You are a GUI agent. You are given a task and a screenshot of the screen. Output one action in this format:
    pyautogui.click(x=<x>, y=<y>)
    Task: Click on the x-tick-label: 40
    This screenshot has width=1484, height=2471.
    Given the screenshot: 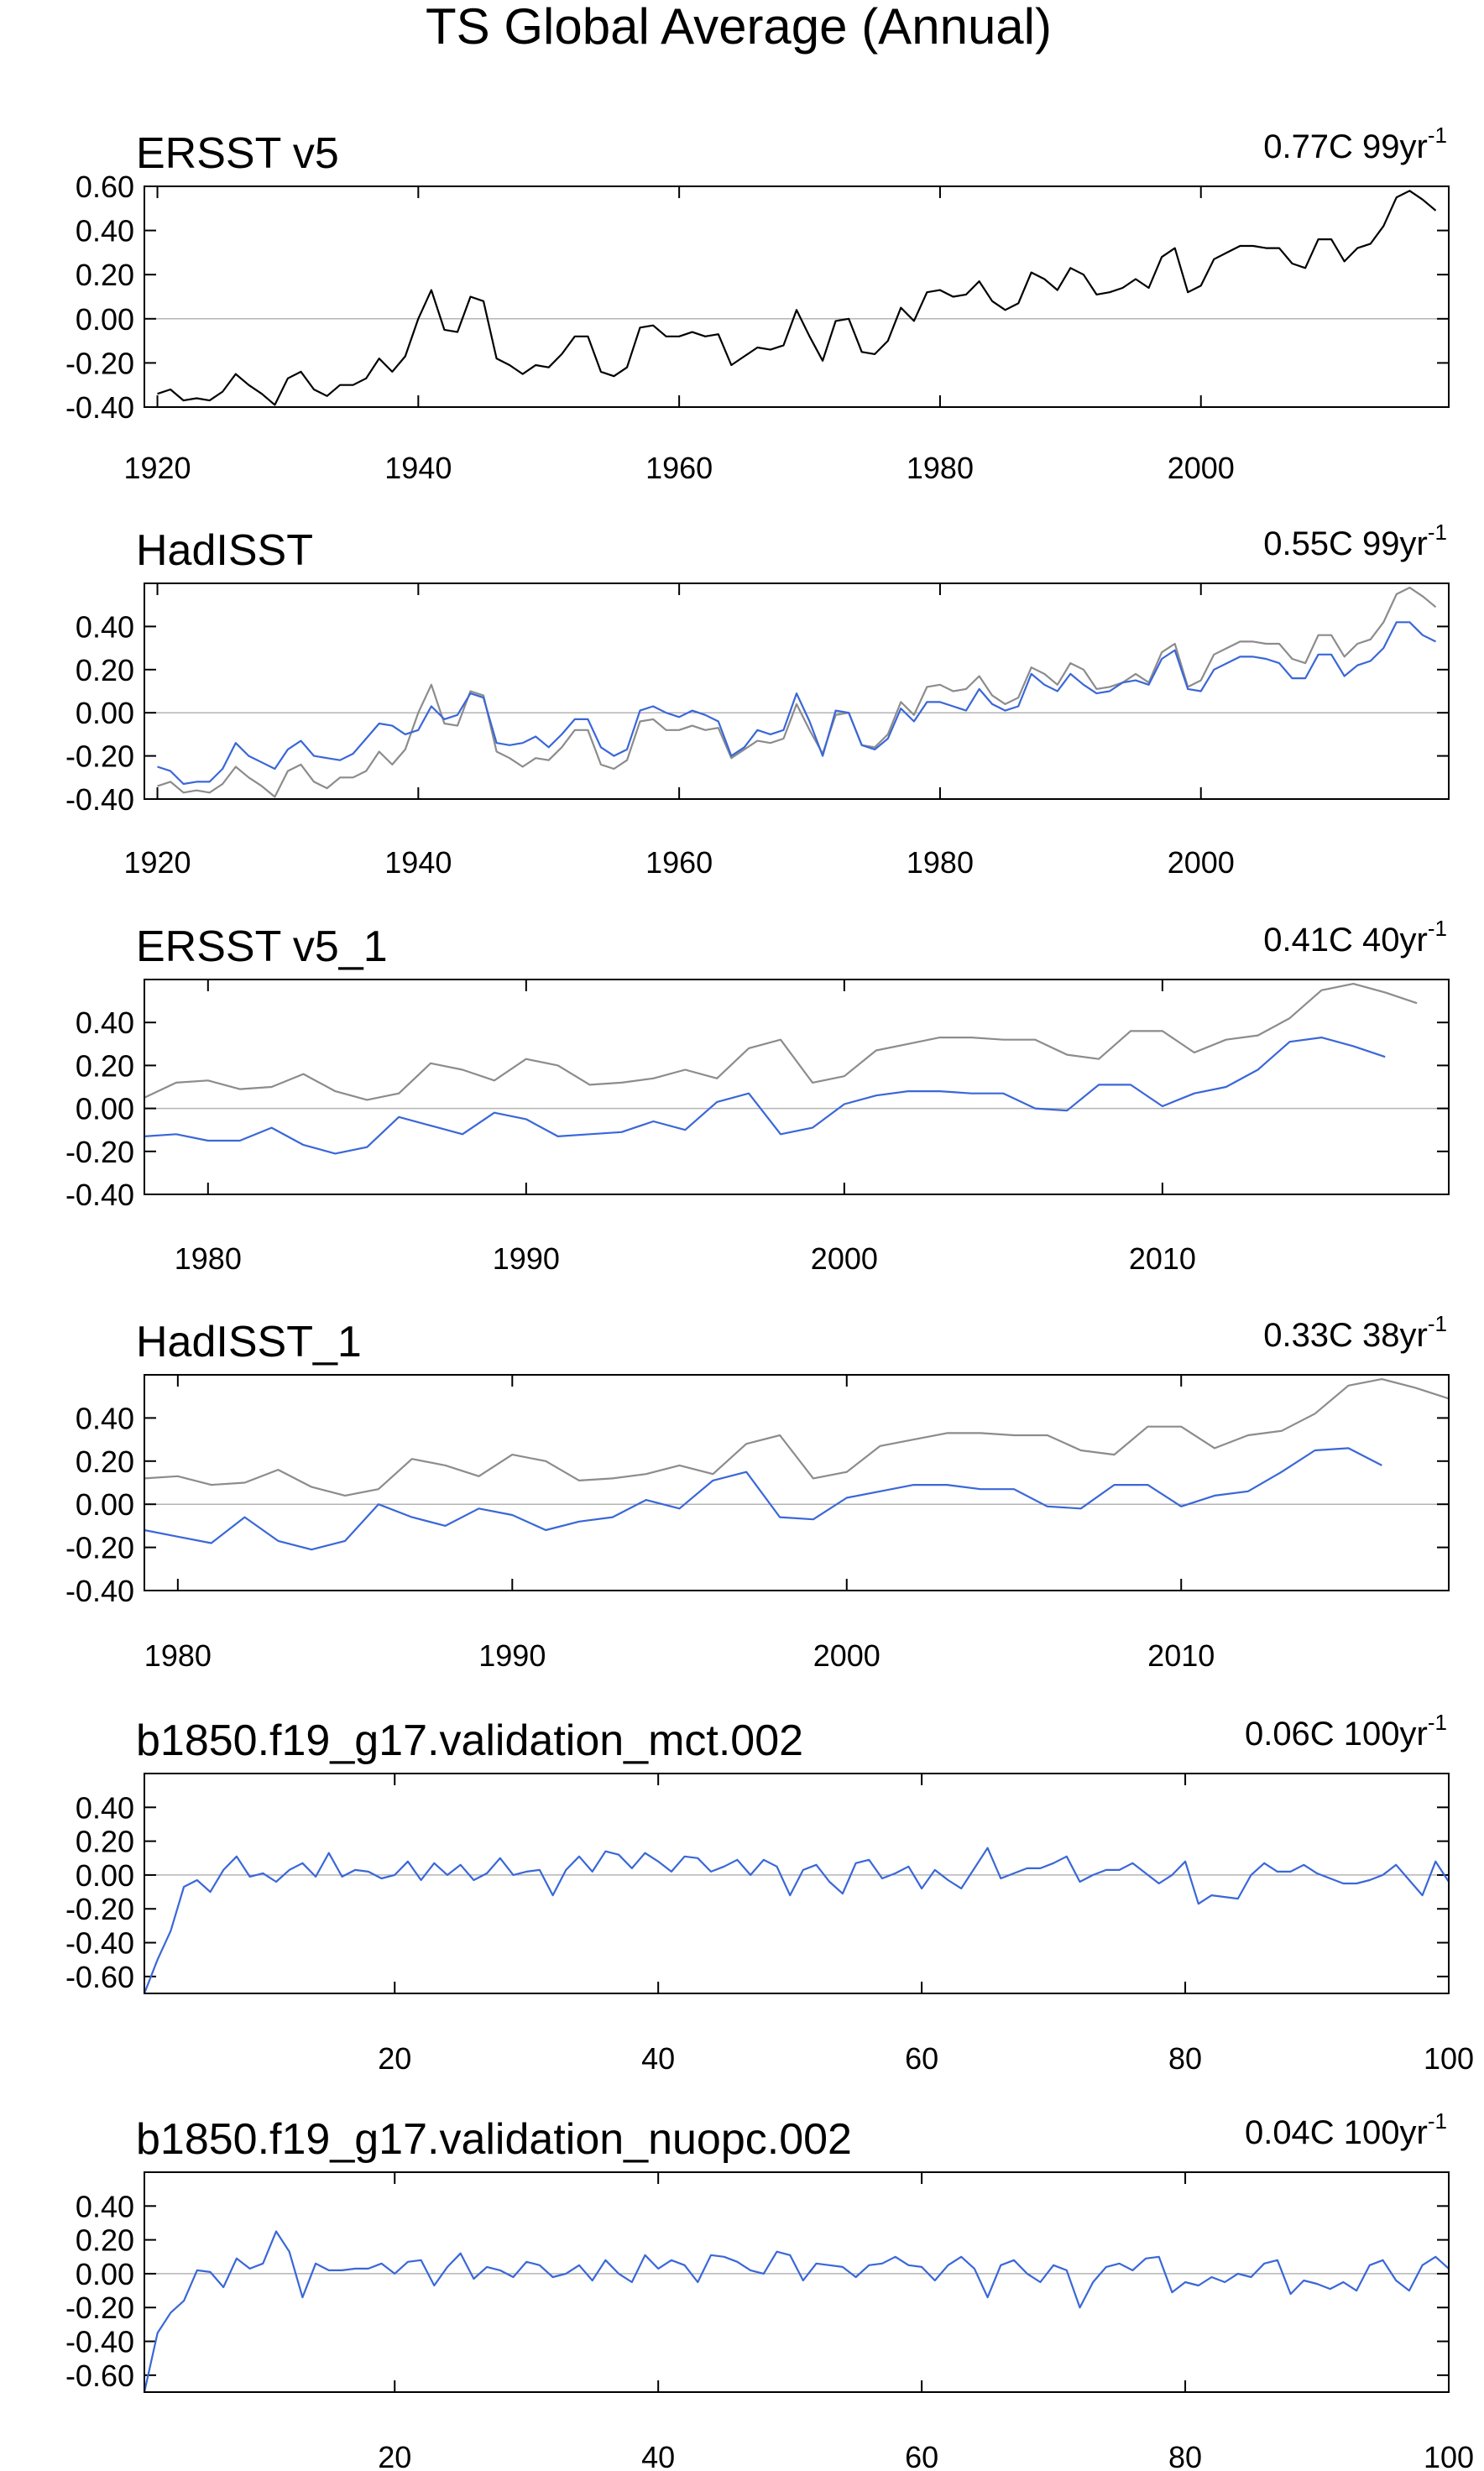 What is the action you would take?
    pyautogui.click(x=658, y=2455)
    